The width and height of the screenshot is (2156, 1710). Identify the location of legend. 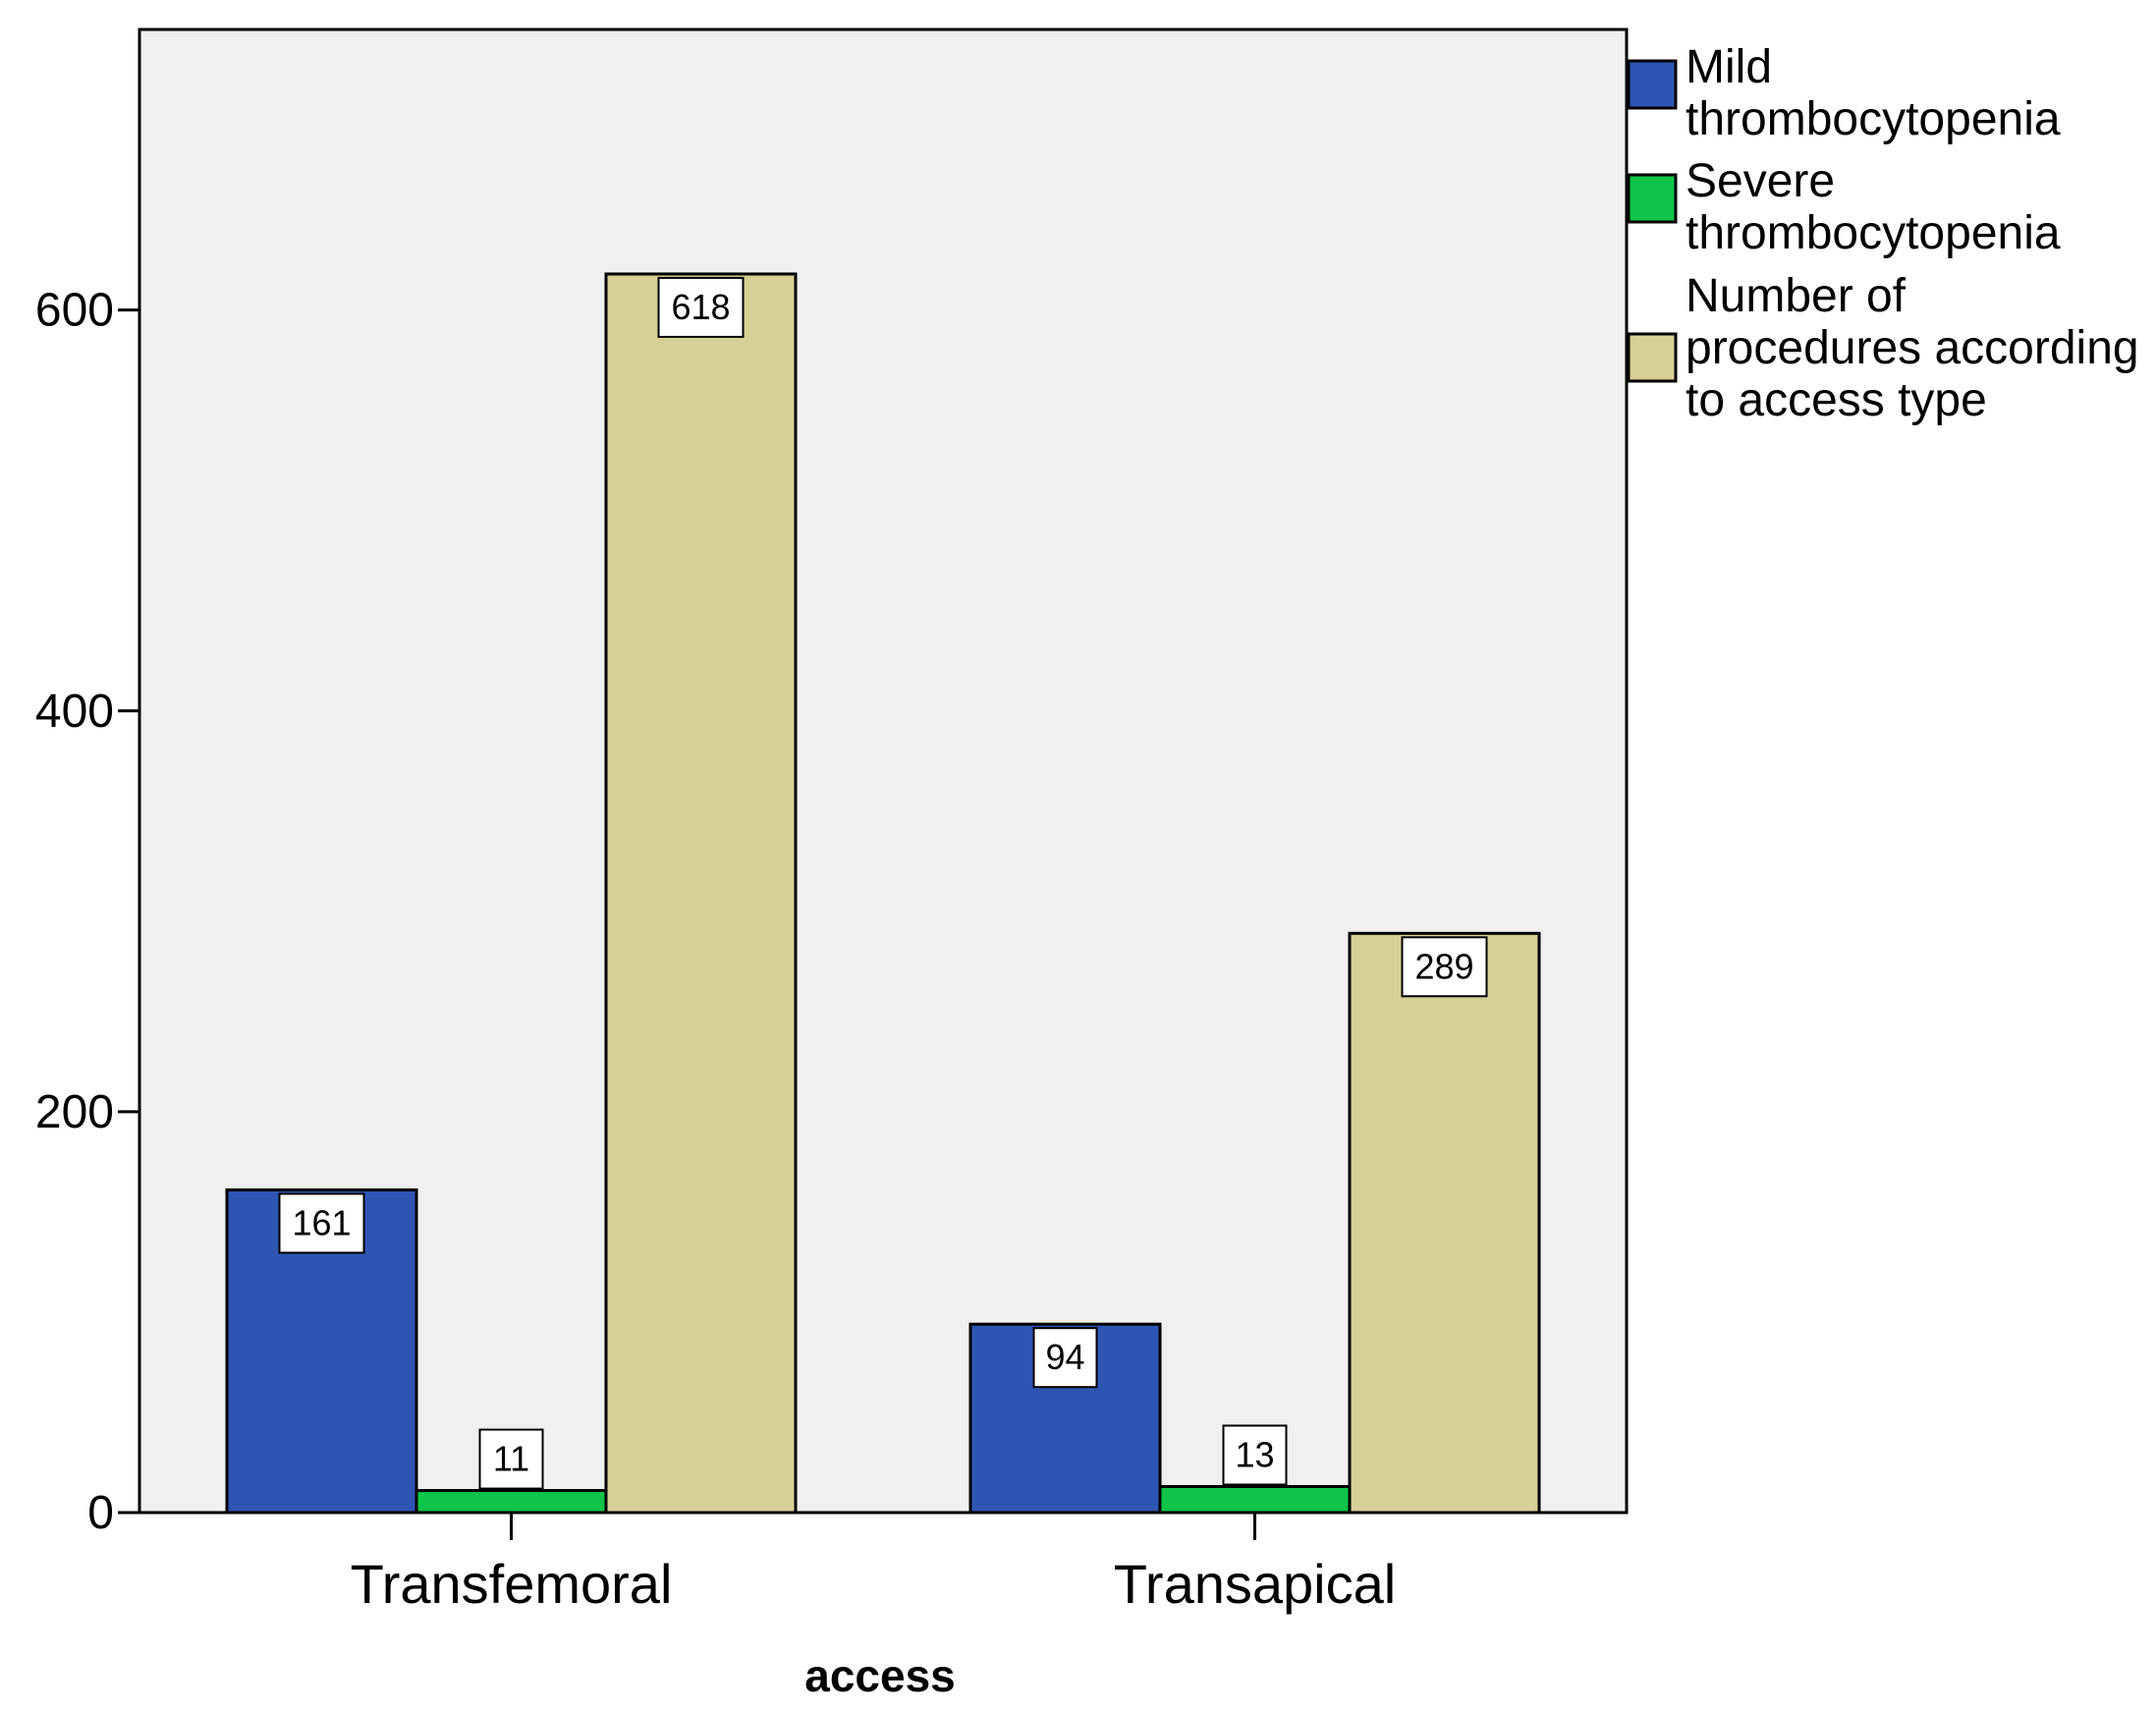
(1652, 221).